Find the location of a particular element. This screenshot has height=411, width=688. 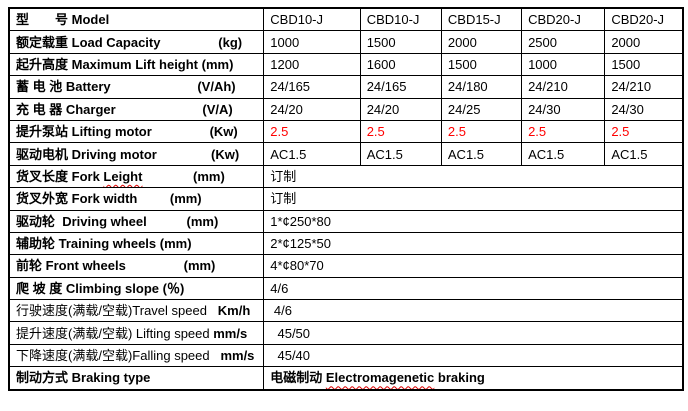

text-segment: mm/s is located at coordinates (237, 356).